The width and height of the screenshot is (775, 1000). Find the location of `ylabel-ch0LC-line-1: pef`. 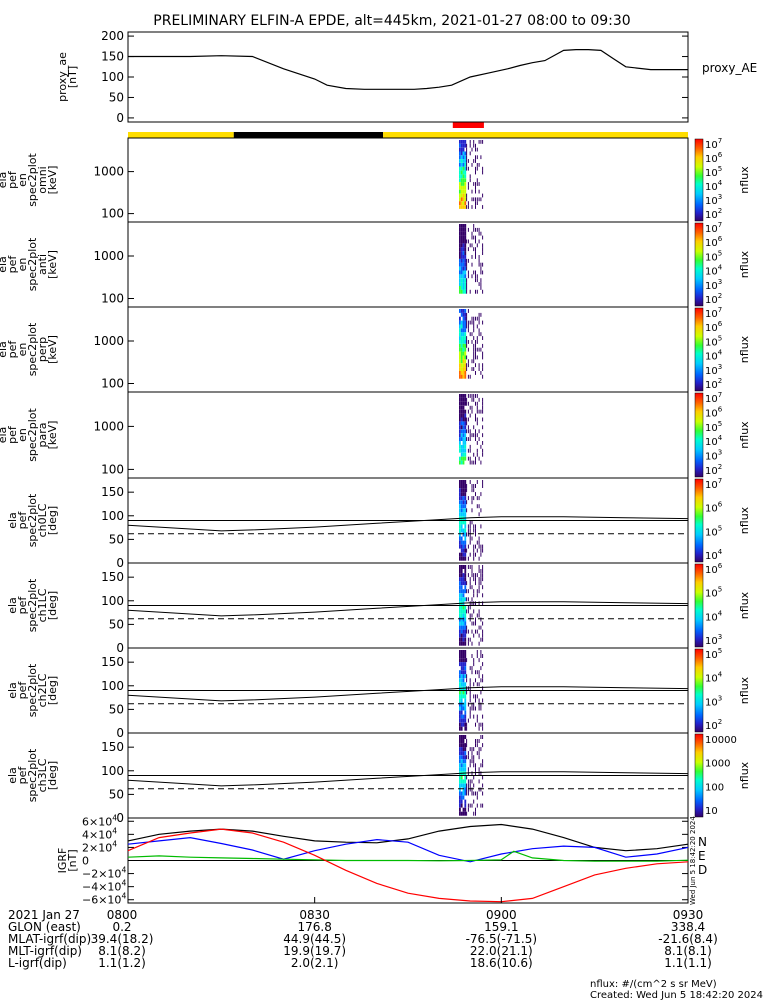

ylabel-ch0LC-line-1: pef is located at coordinates (22, 520).